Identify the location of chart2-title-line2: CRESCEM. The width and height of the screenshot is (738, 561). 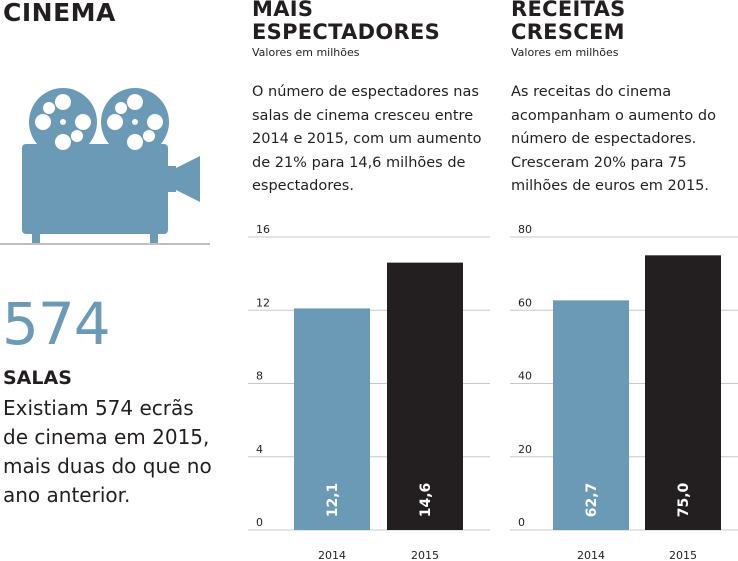
(568, 32).